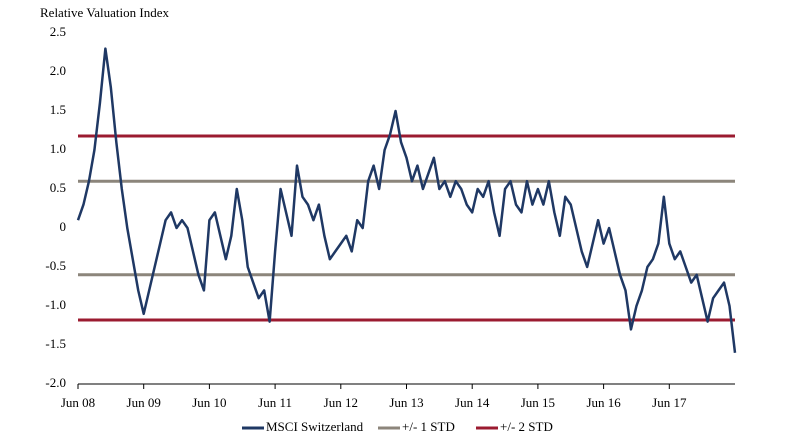 The height and width of the screenshot is (445, 798). Describe the element at coordinates (55, 304) in the screenshot. I see `y-tick-label: -1.0` at that location.